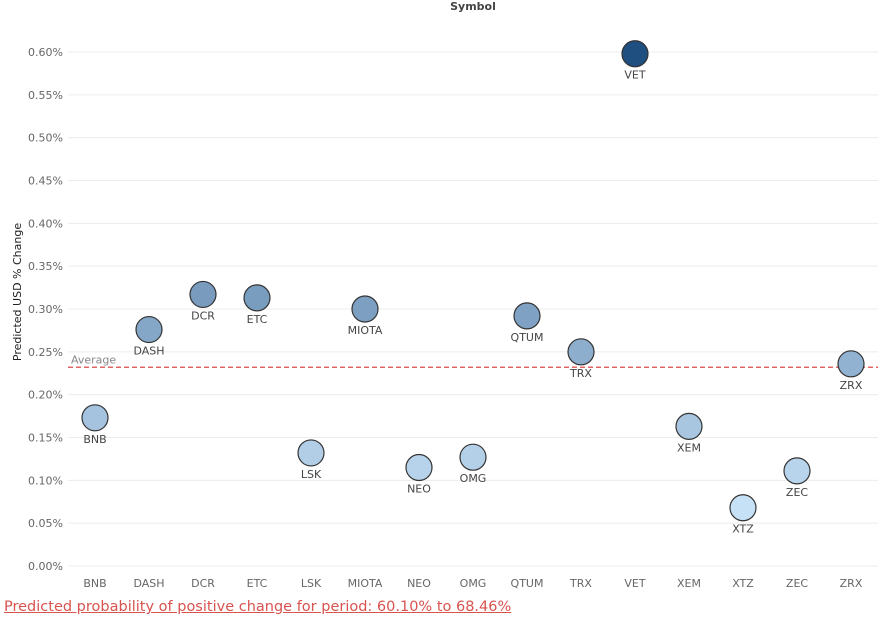  What do you see at coordinates (689, 447) in the screenshot?
I see `data-label: XEM` at bounding box center [689, 447].